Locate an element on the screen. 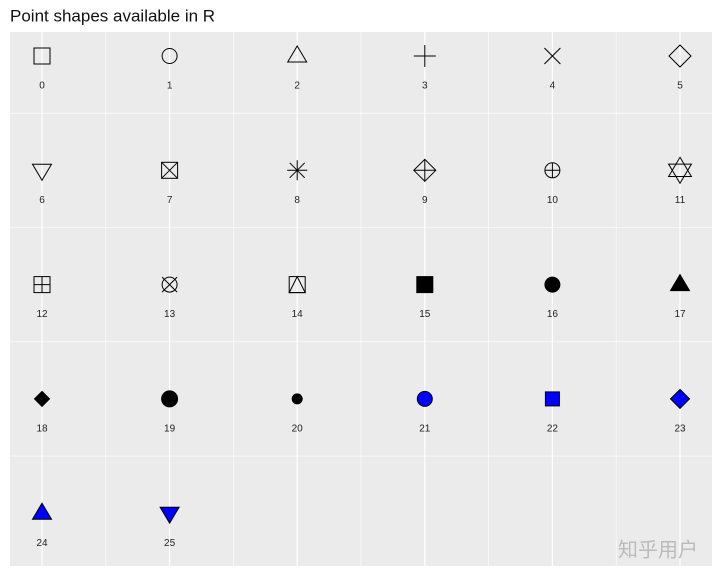  shape-label: 1 is located at coordinates (170, 86).